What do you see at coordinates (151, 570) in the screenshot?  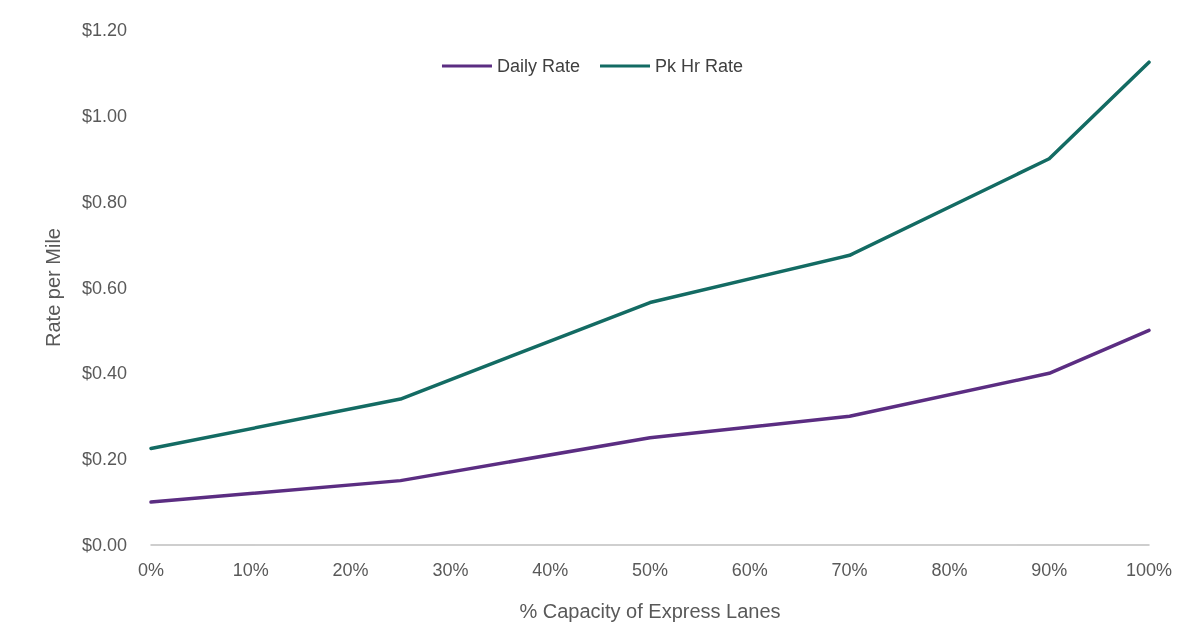 I see `x-tick-label: 0%` at bounding box center [151, 570].